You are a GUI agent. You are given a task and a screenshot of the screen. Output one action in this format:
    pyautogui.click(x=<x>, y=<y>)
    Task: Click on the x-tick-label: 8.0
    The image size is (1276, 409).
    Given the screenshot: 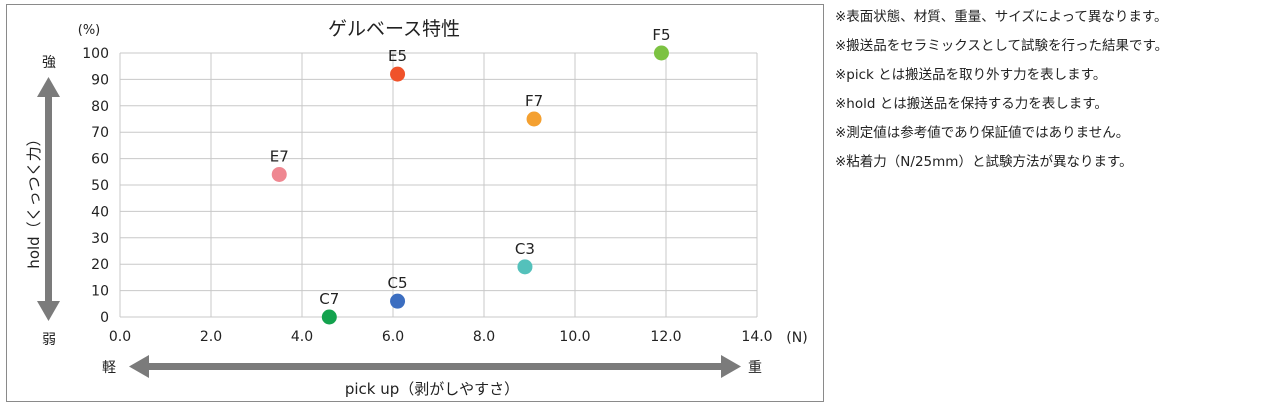 What is the action you would take?
    pyautogui.click(x=484, y=337)
    